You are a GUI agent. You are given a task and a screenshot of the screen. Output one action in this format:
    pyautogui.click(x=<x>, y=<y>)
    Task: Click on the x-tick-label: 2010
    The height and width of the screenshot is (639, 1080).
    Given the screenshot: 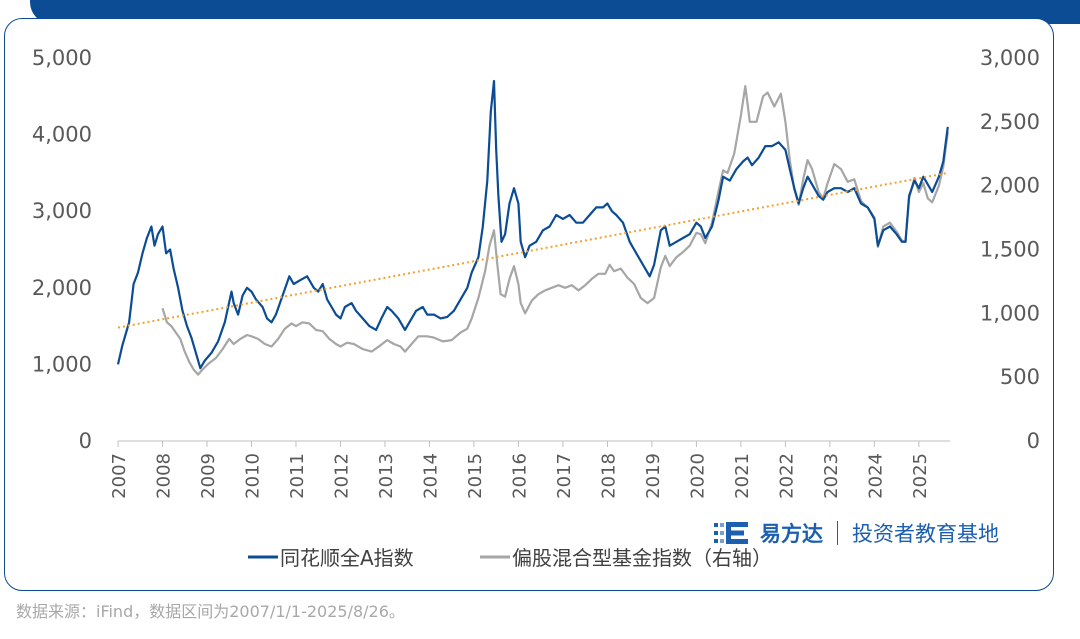 What is the action you would take?
    pyautogui.click(x=252, y=476)
    